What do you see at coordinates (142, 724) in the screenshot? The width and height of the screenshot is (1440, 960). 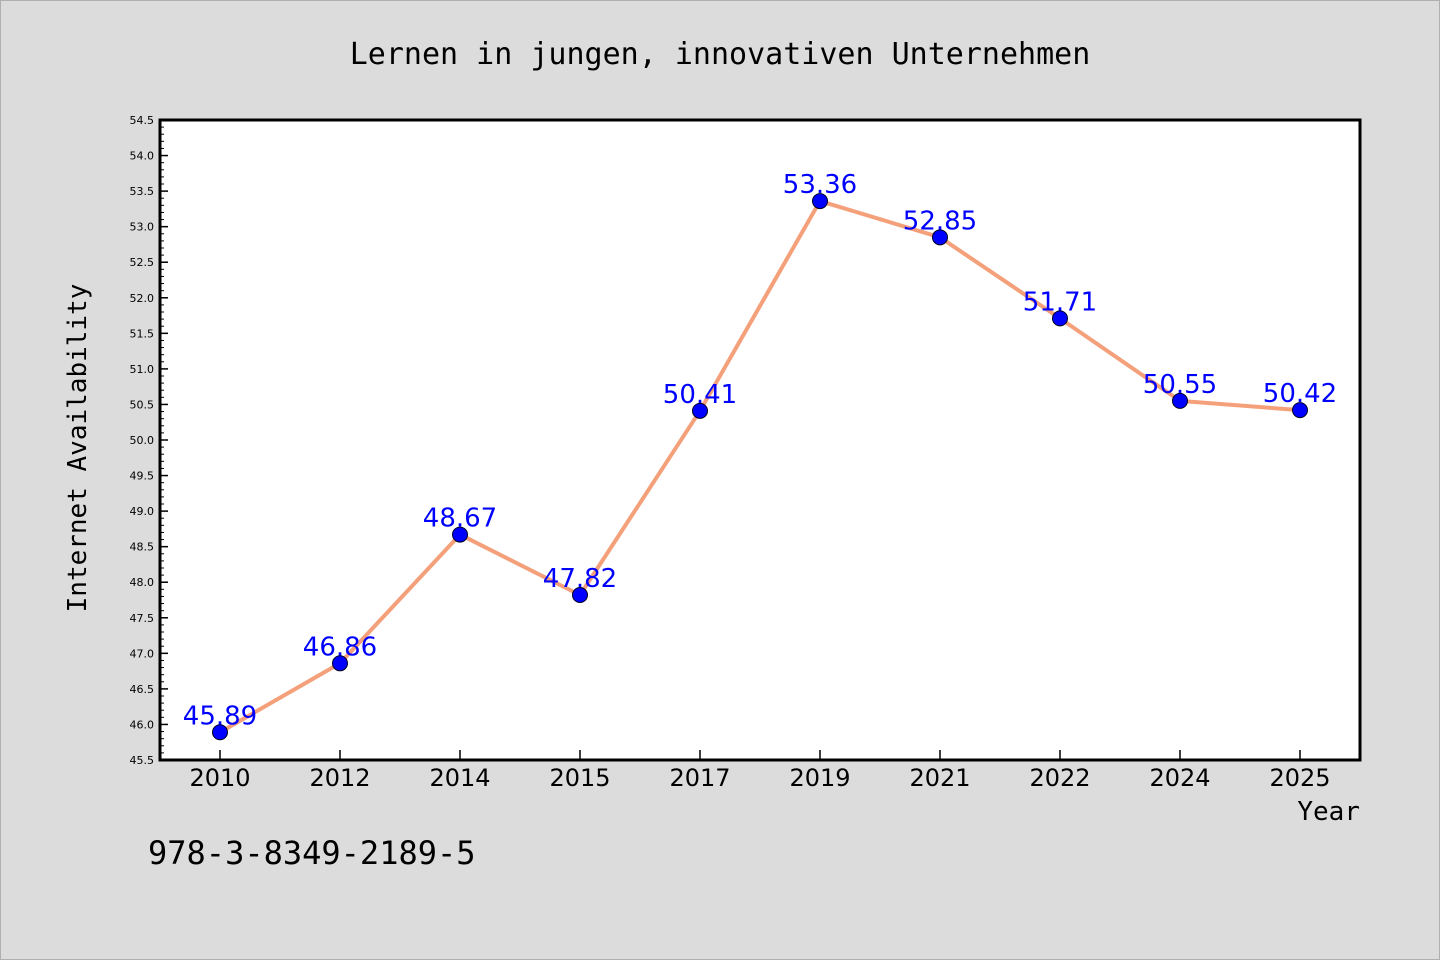 I see `y-tick-label: 46.0` at bounding box center [142, 724].